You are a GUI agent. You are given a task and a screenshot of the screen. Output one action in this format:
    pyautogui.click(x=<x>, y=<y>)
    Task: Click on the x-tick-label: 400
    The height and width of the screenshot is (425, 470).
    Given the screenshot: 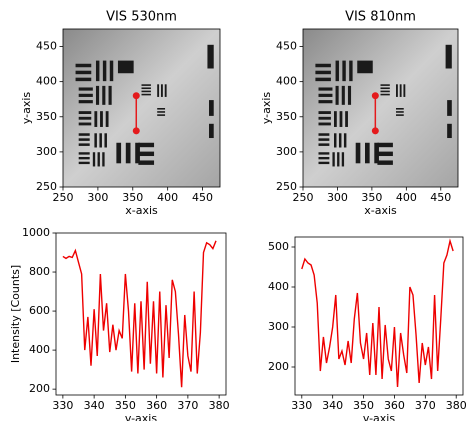 What is the action you would take?
    pyautogui.click(x=406, y=197)
    